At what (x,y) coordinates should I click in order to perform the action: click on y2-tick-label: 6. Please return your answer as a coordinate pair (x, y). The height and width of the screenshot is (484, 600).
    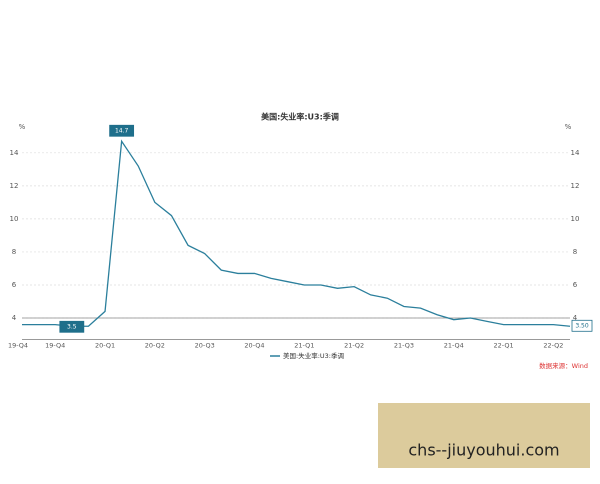
    Looking at the image, I should click on (575, 285).